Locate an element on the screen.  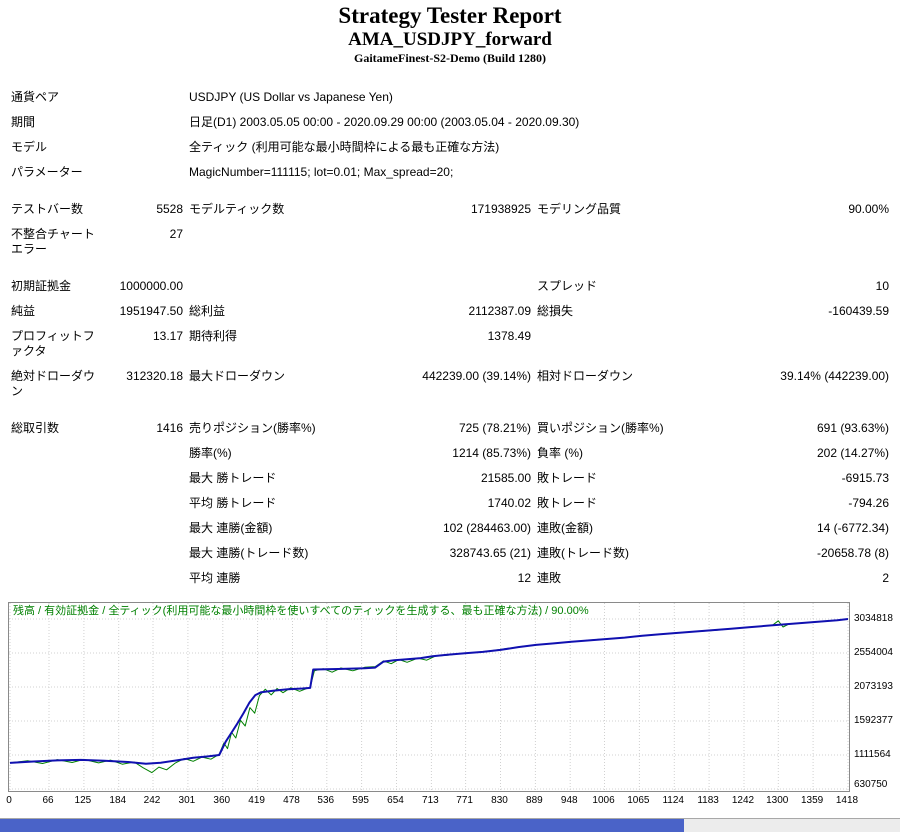
report-label: パラメーター is located at coordinates (47, 172).